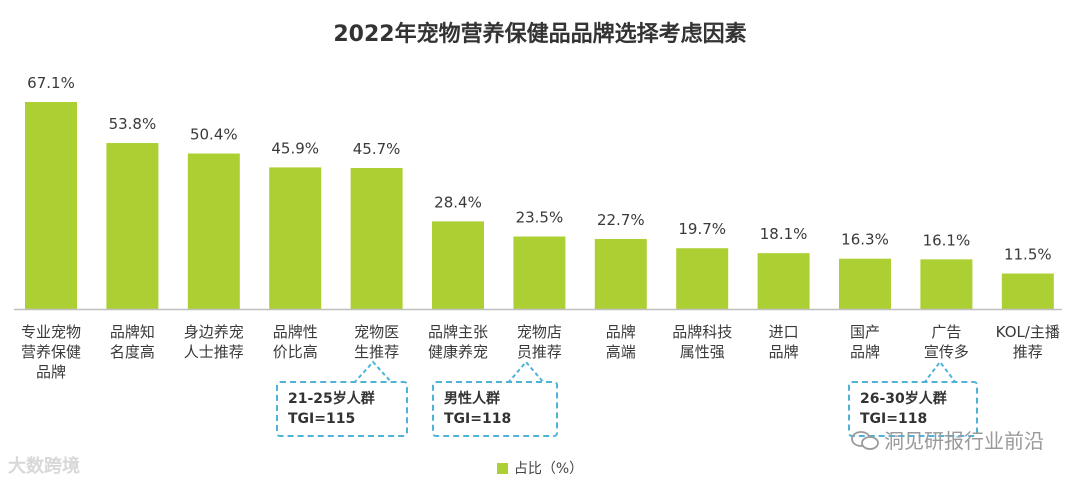 Image resolution: width=1080 pixels, height=488 pixels. What do you see at coordinates (214, 352) in the screenshot?
I see `category-label: 人士推荐` at bounding box center [214, 352].